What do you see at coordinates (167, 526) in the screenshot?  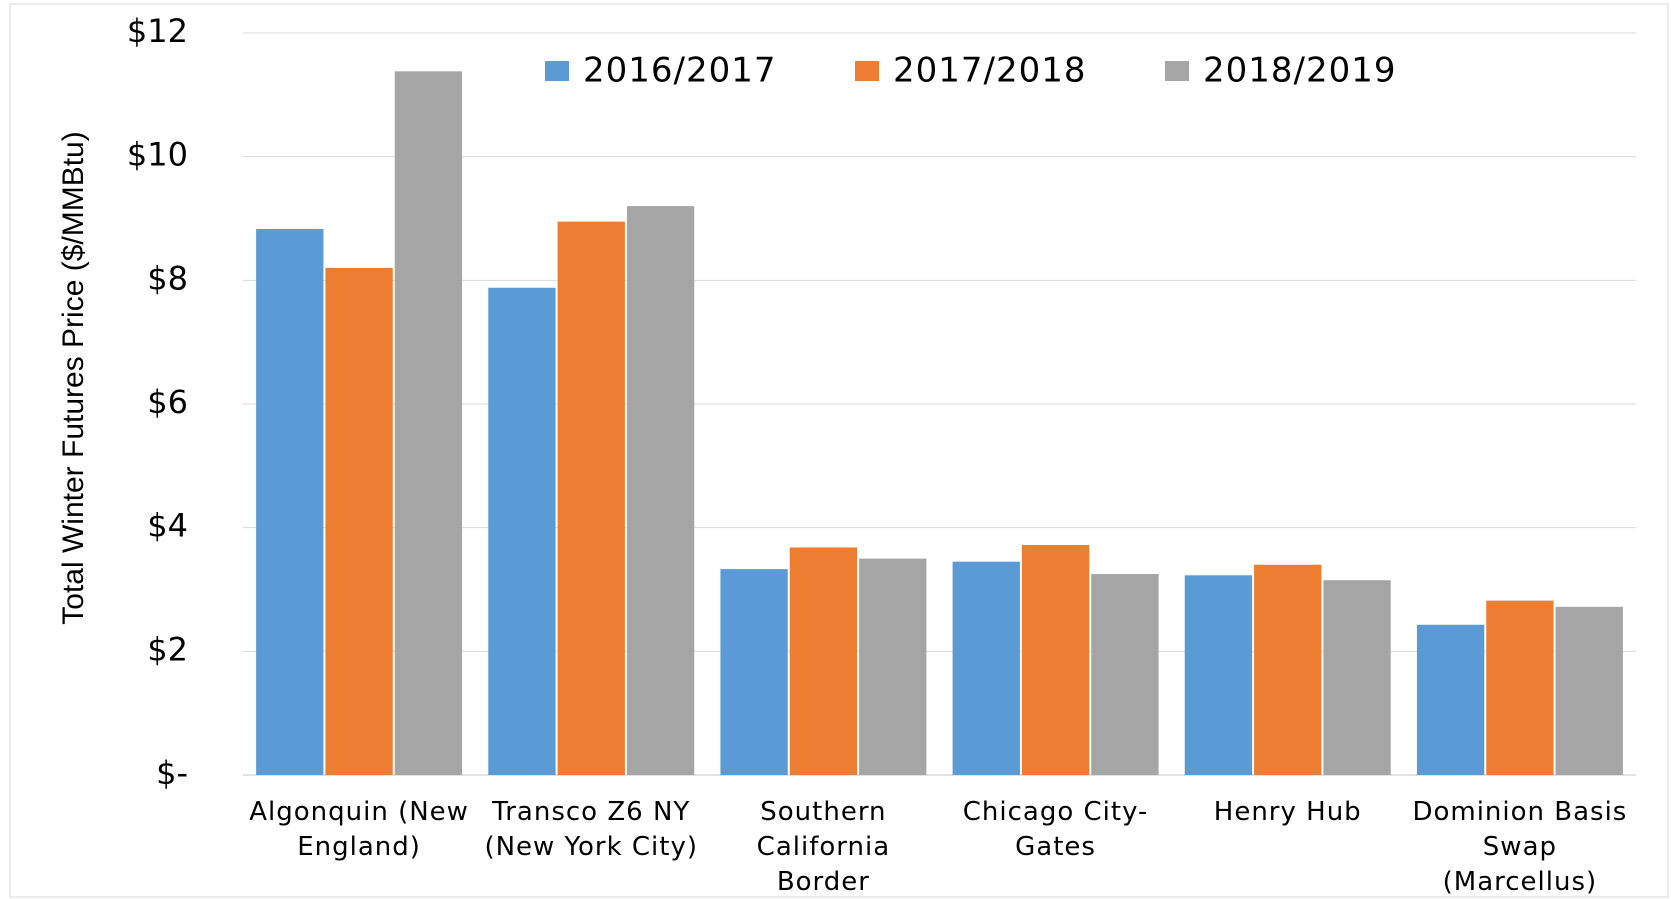 I see `y-tick-label: $4` at bounding box center [167, 526].